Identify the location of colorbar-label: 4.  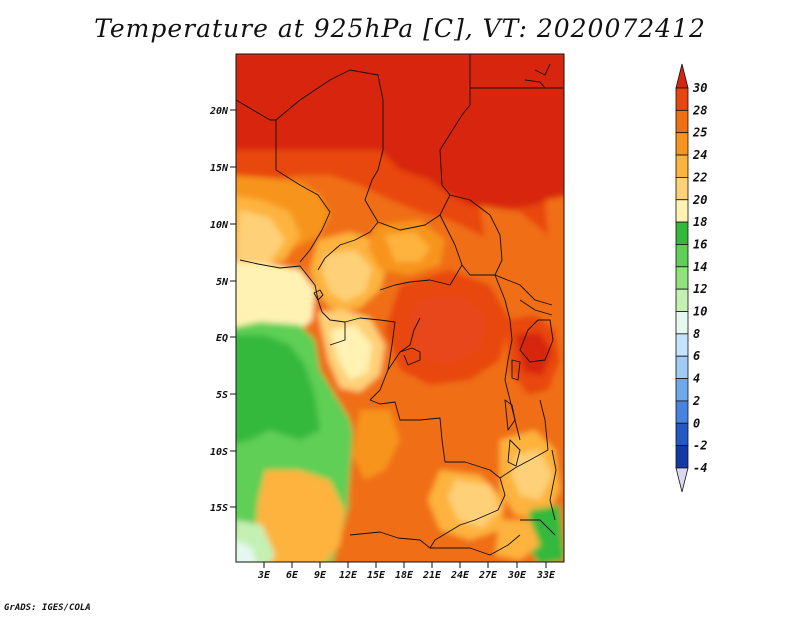
(696, 379).